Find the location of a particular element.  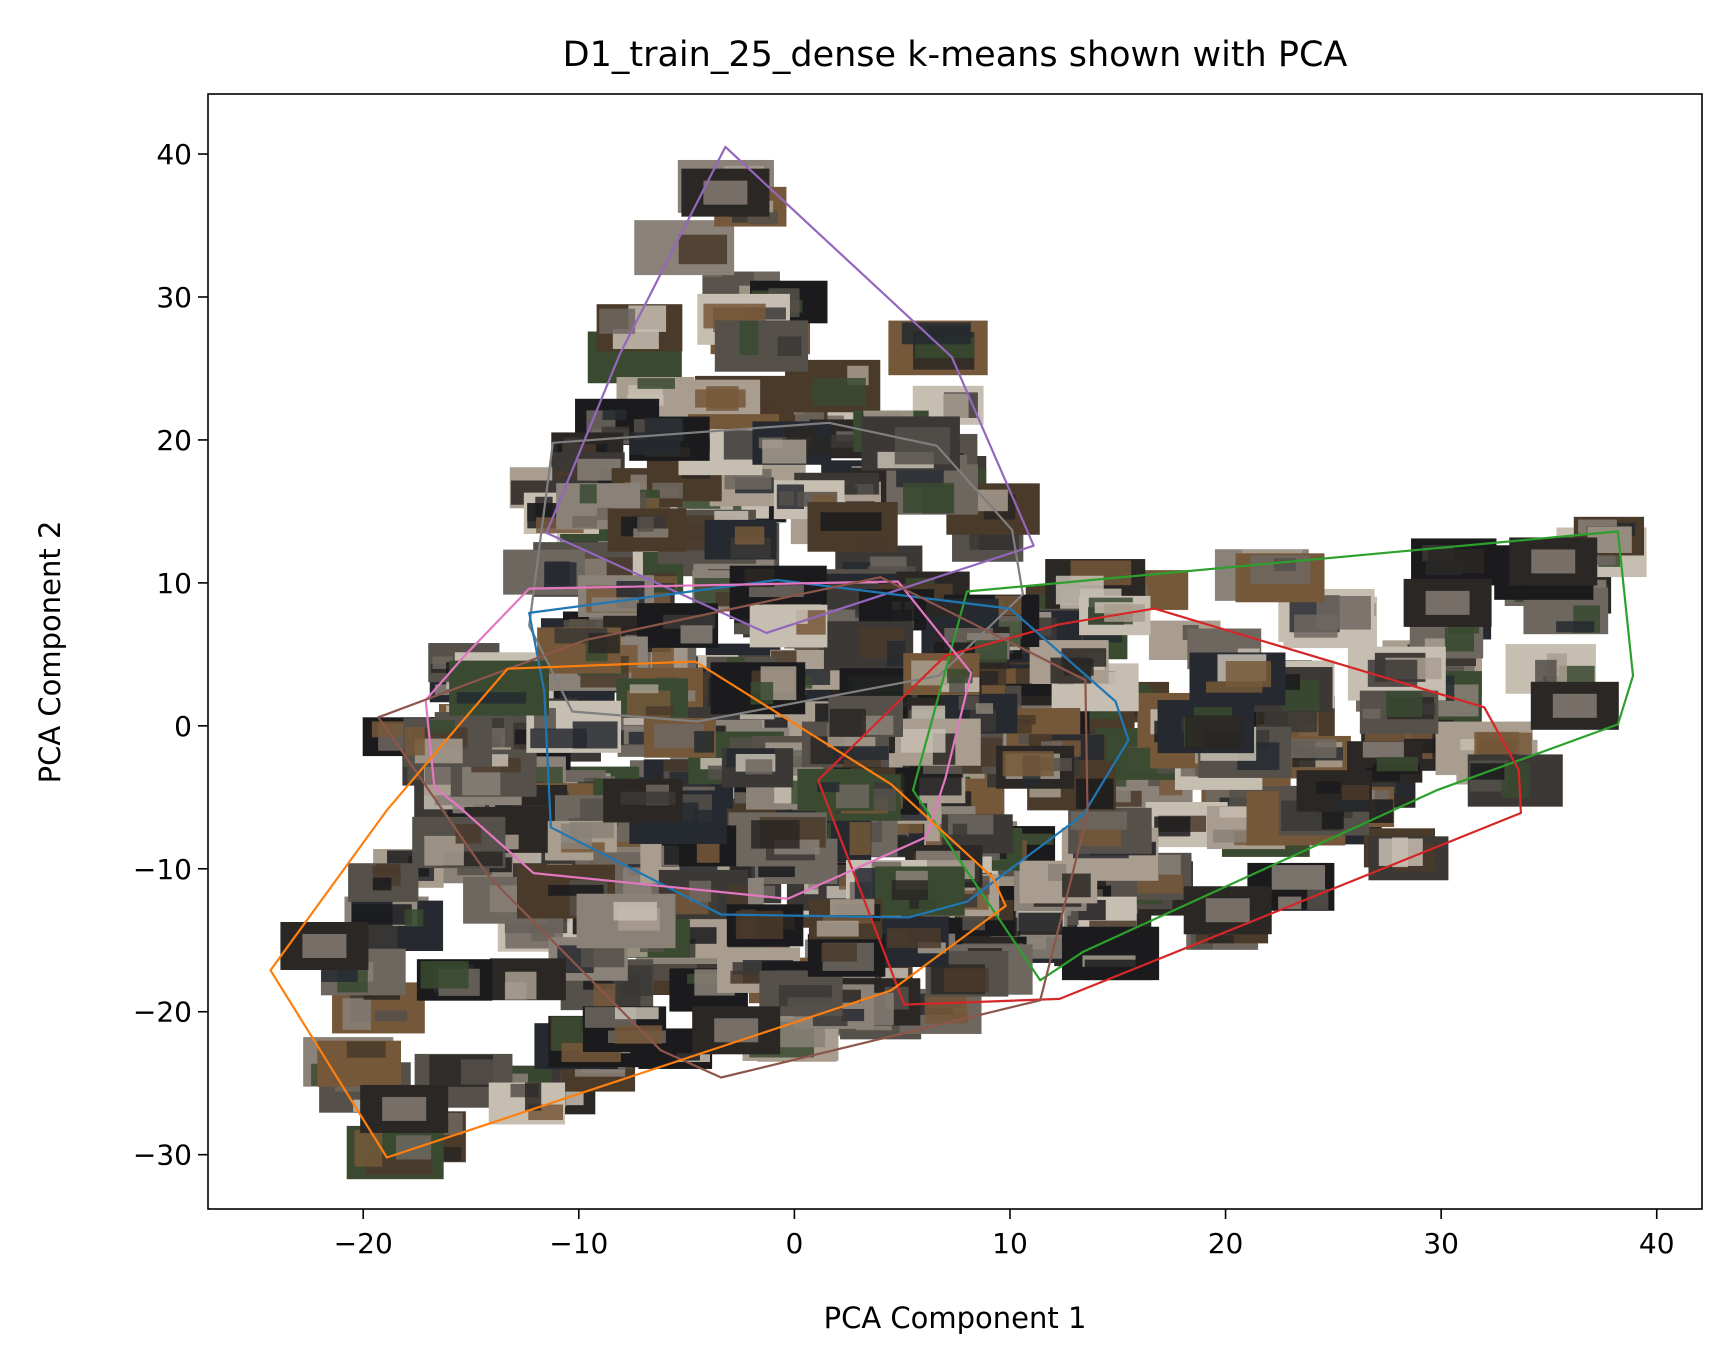

x-tick-label: −10 is located at coordinates (578, 1243).